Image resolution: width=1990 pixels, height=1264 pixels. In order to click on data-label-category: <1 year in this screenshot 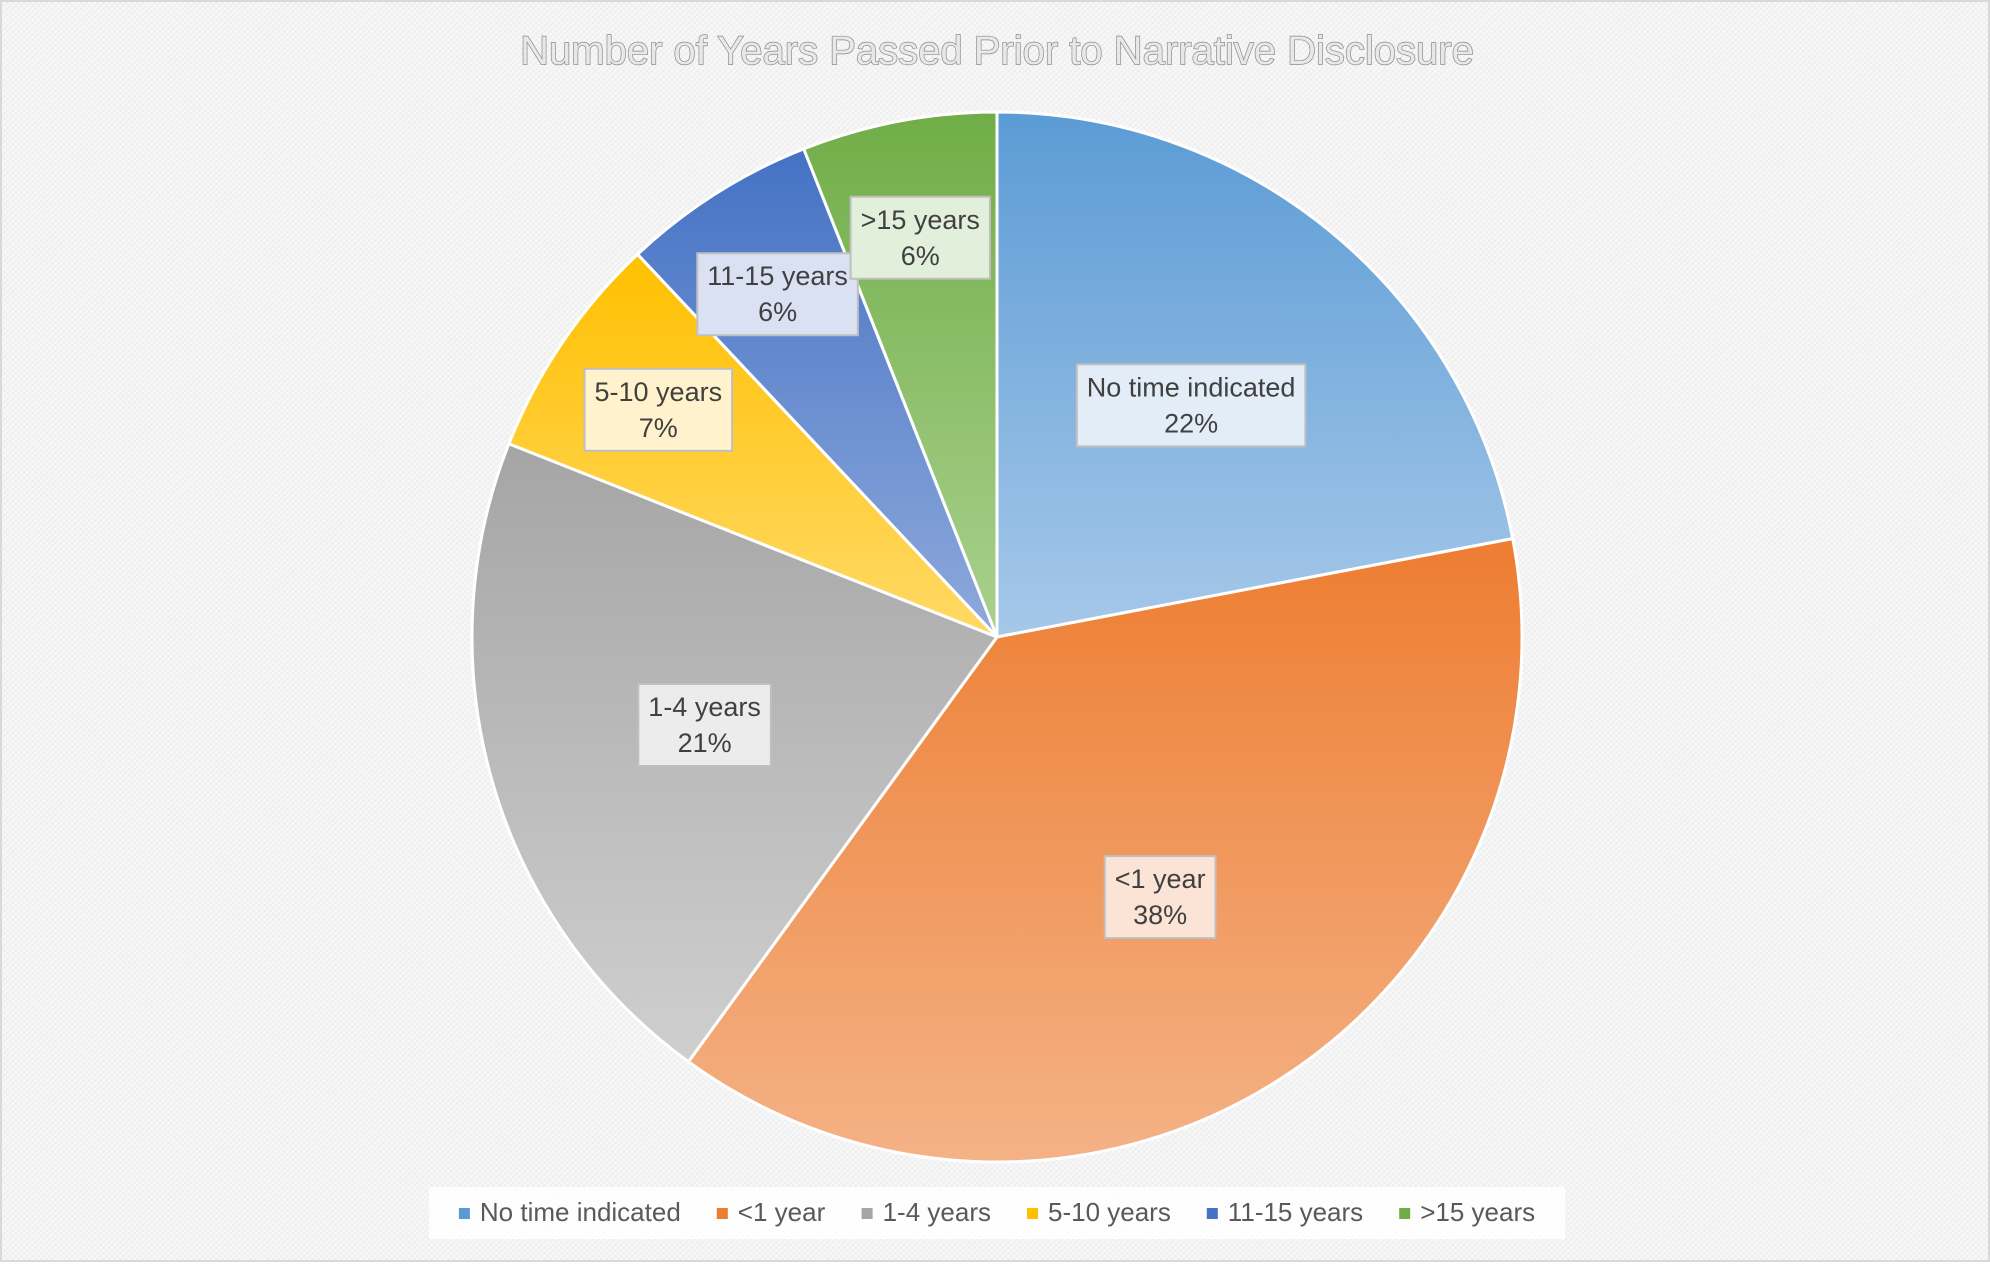, I will do `click(1160, 879)`.